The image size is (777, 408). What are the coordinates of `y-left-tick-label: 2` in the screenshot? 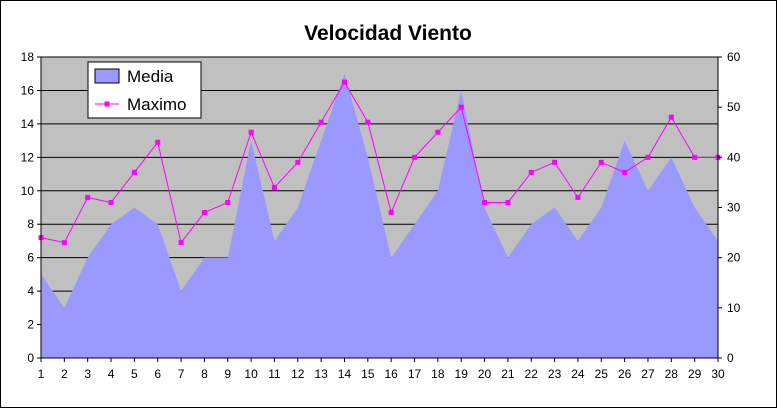 It's located at (30, 325).